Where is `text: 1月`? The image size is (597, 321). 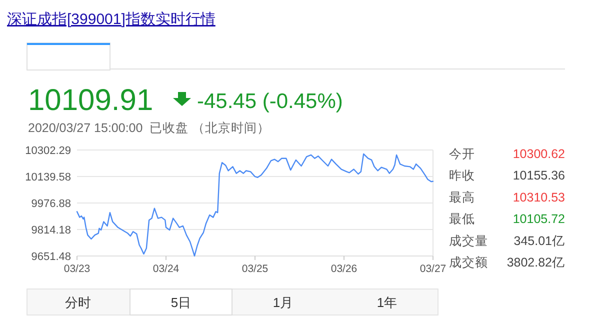
text: 1月 is located at coordinates (283, 302).